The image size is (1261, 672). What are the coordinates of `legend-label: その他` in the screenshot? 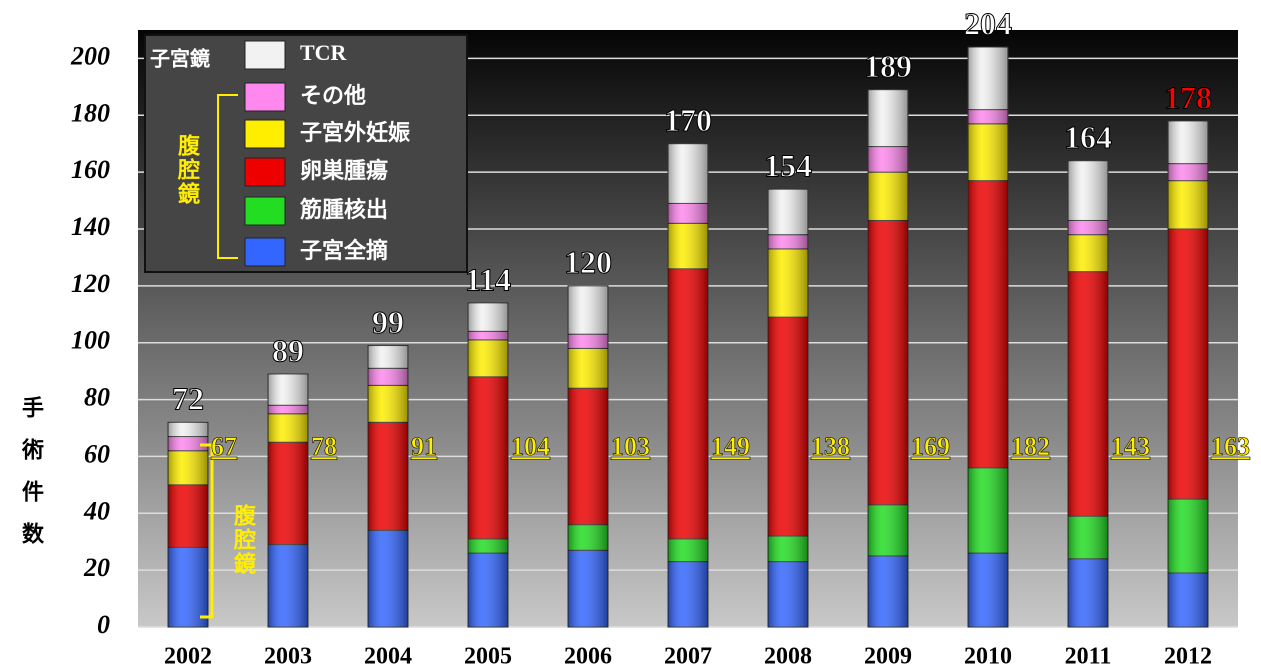 It's located at (333, 96).